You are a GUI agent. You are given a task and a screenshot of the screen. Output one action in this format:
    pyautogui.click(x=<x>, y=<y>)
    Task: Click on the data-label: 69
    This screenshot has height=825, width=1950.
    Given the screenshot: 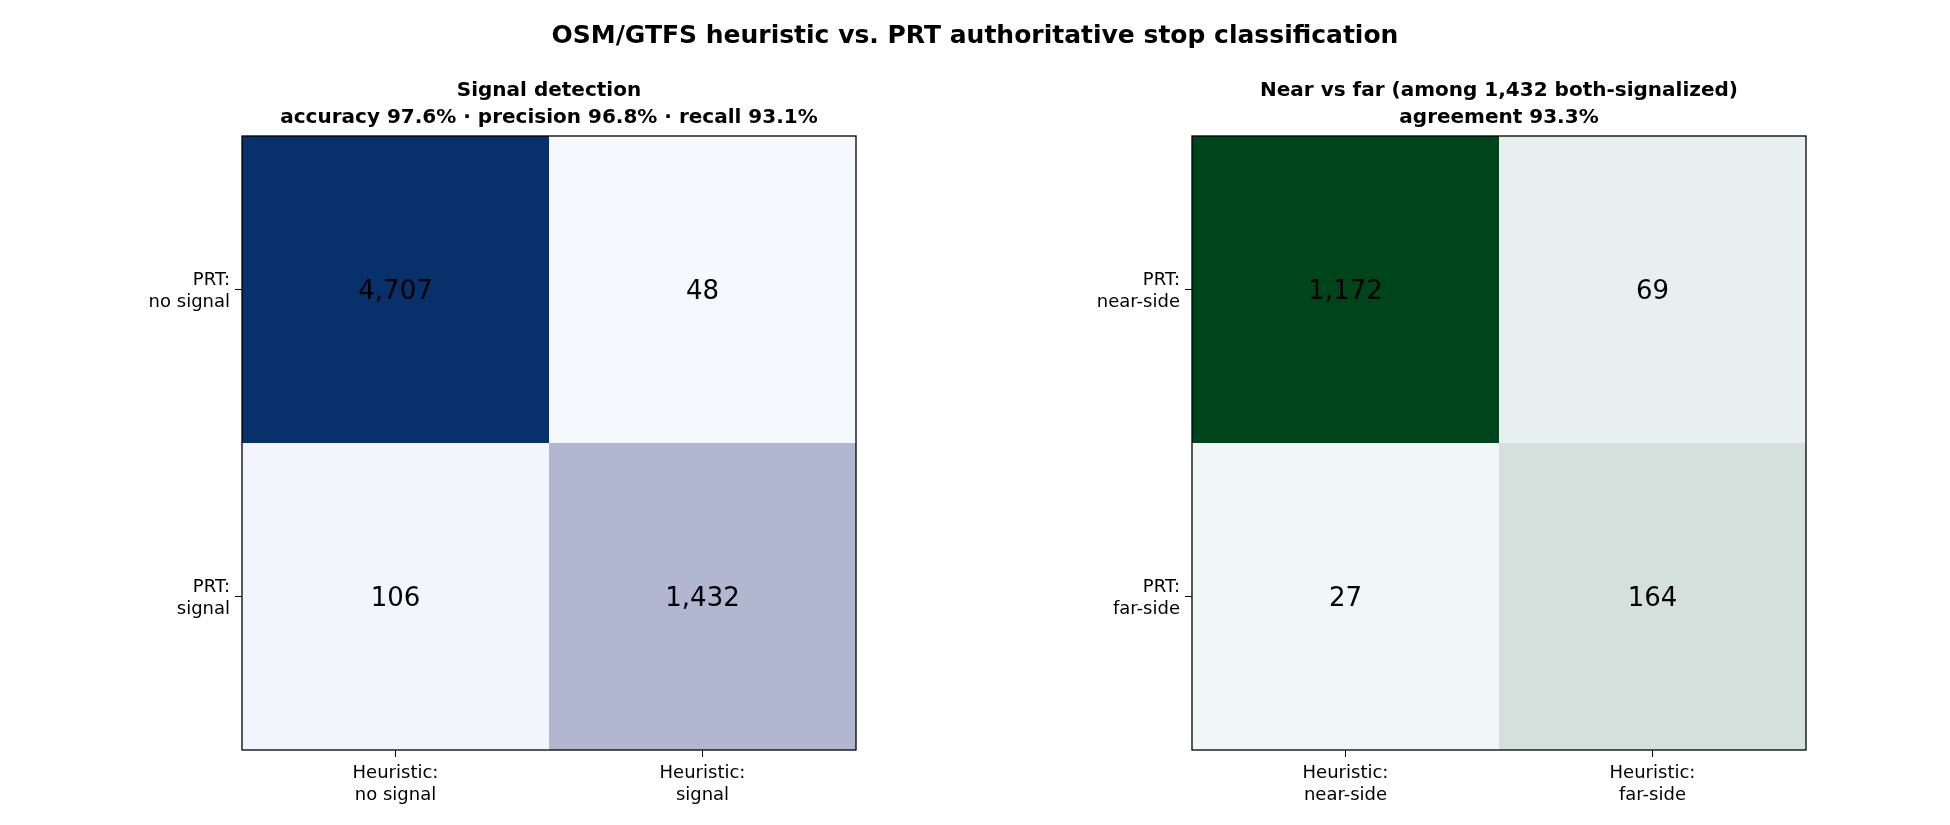 What is the action you would take?
    pyautogui.click(x=1652, y=289)
    